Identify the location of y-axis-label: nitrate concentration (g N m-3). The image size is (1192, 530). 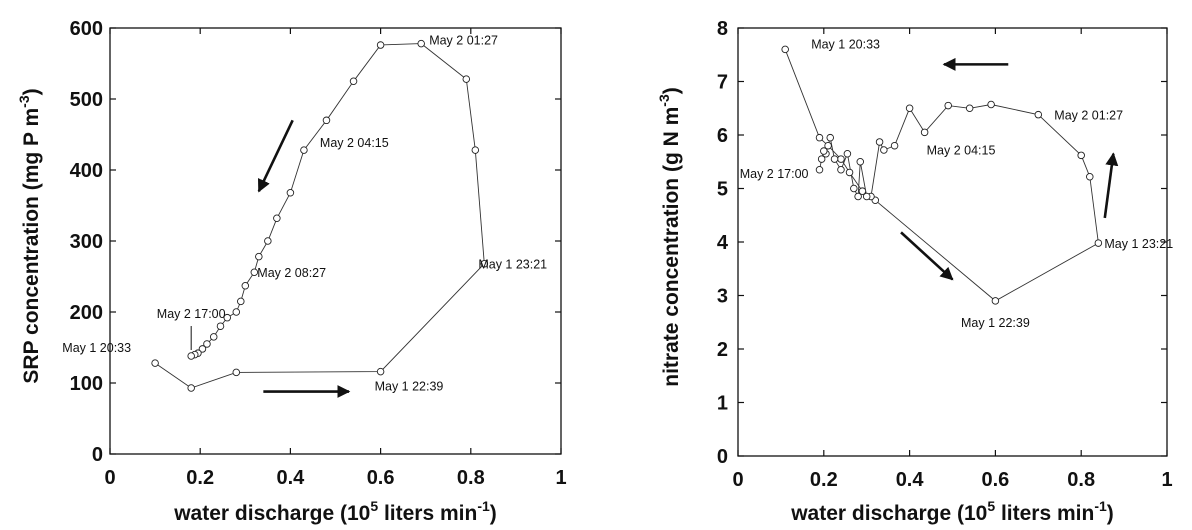
(669, 236).